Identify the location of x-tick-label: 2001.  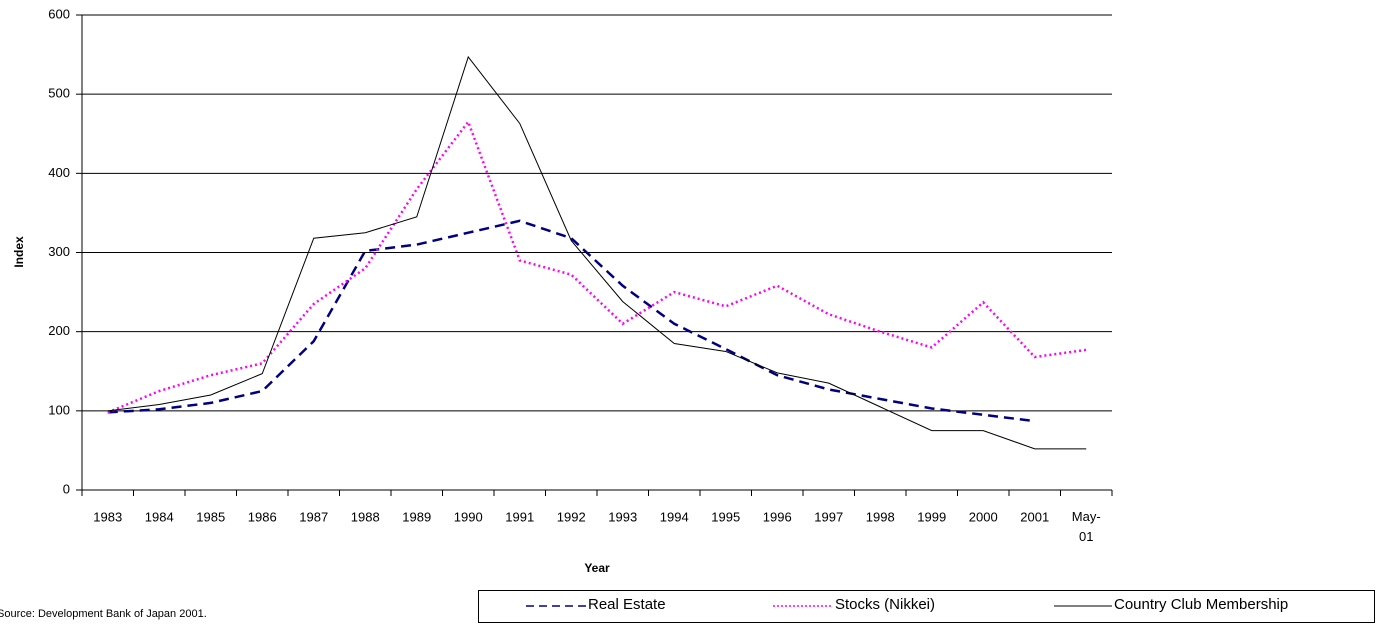
(1034, 516).